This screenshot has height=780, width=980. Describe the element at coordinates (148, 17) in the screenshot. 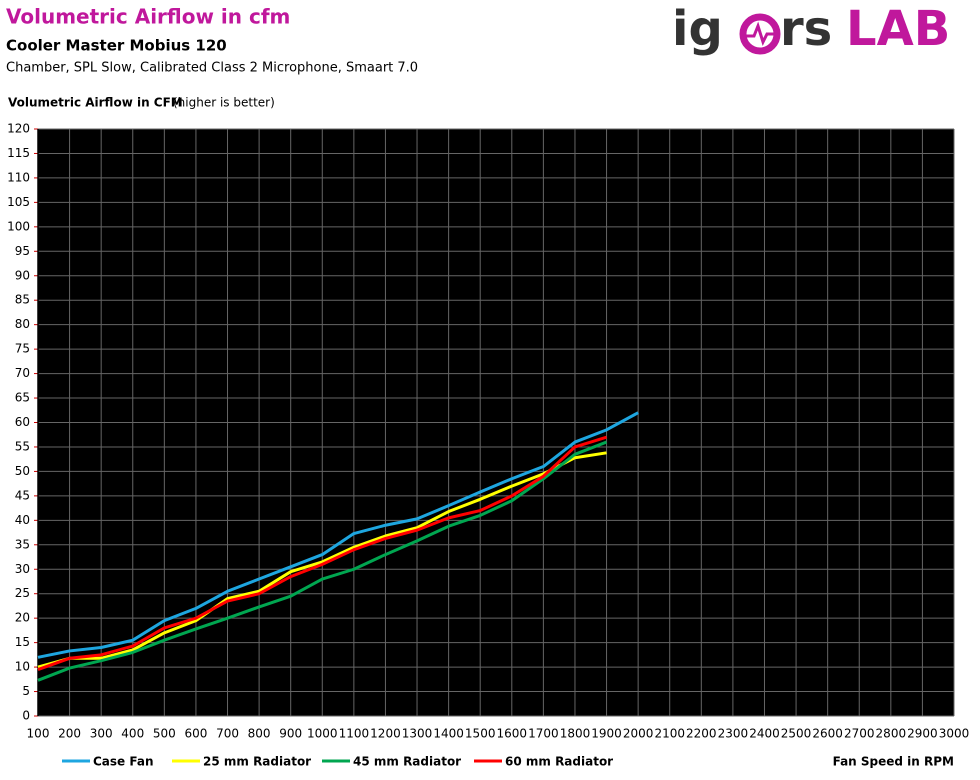

I see `chart-title: Volumetric Airflow in cfm` at that location.